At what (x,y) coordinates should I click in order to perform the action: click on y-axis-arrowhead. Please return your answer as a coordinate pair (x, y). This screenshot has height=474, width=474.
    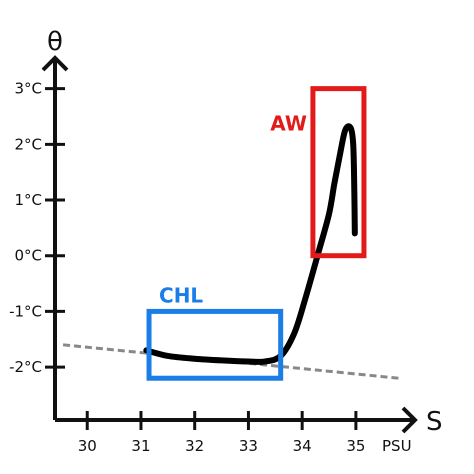
    Looking at the image, I should click on (55, 63).